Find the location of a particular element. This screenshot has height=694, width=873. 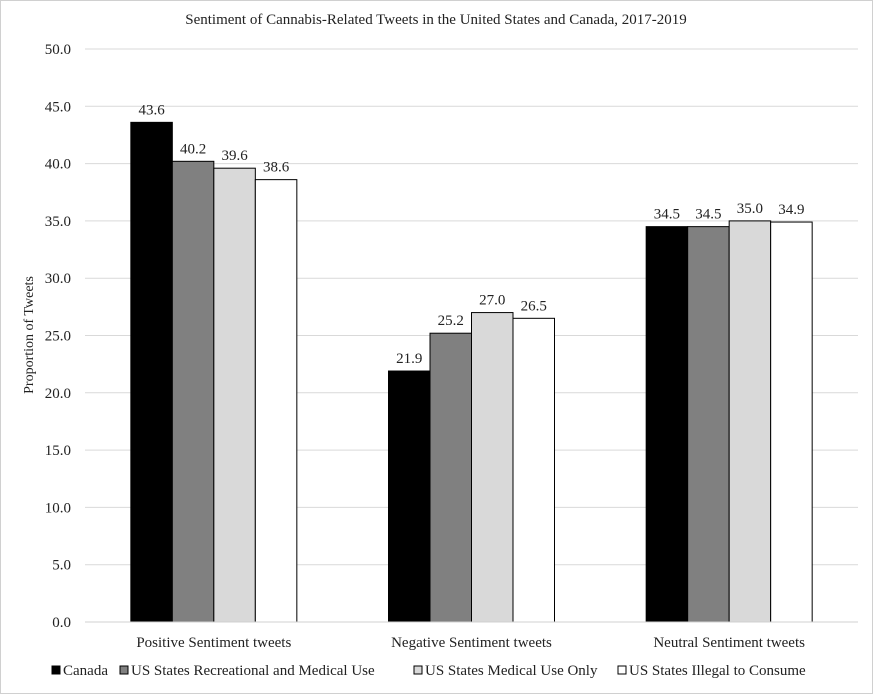

category-label: Neutral Sentiment tweets is located at coordinates (729, 643).